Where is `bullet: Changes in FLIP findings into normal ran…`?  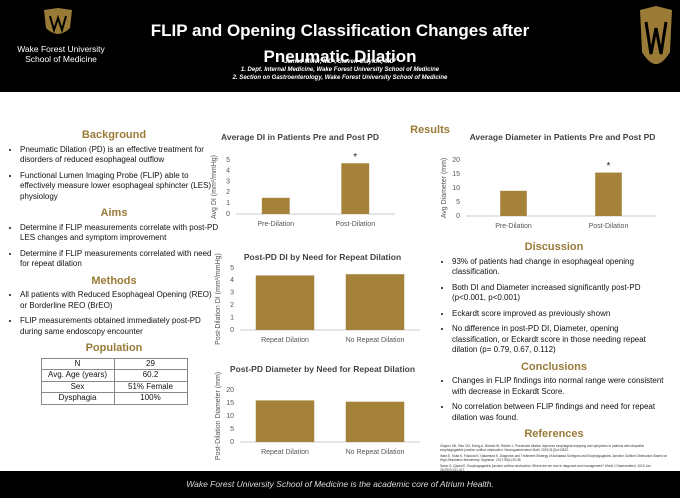 bullet: Changes in FLIP findings into normal ran… is located at coordinates (560, 386).